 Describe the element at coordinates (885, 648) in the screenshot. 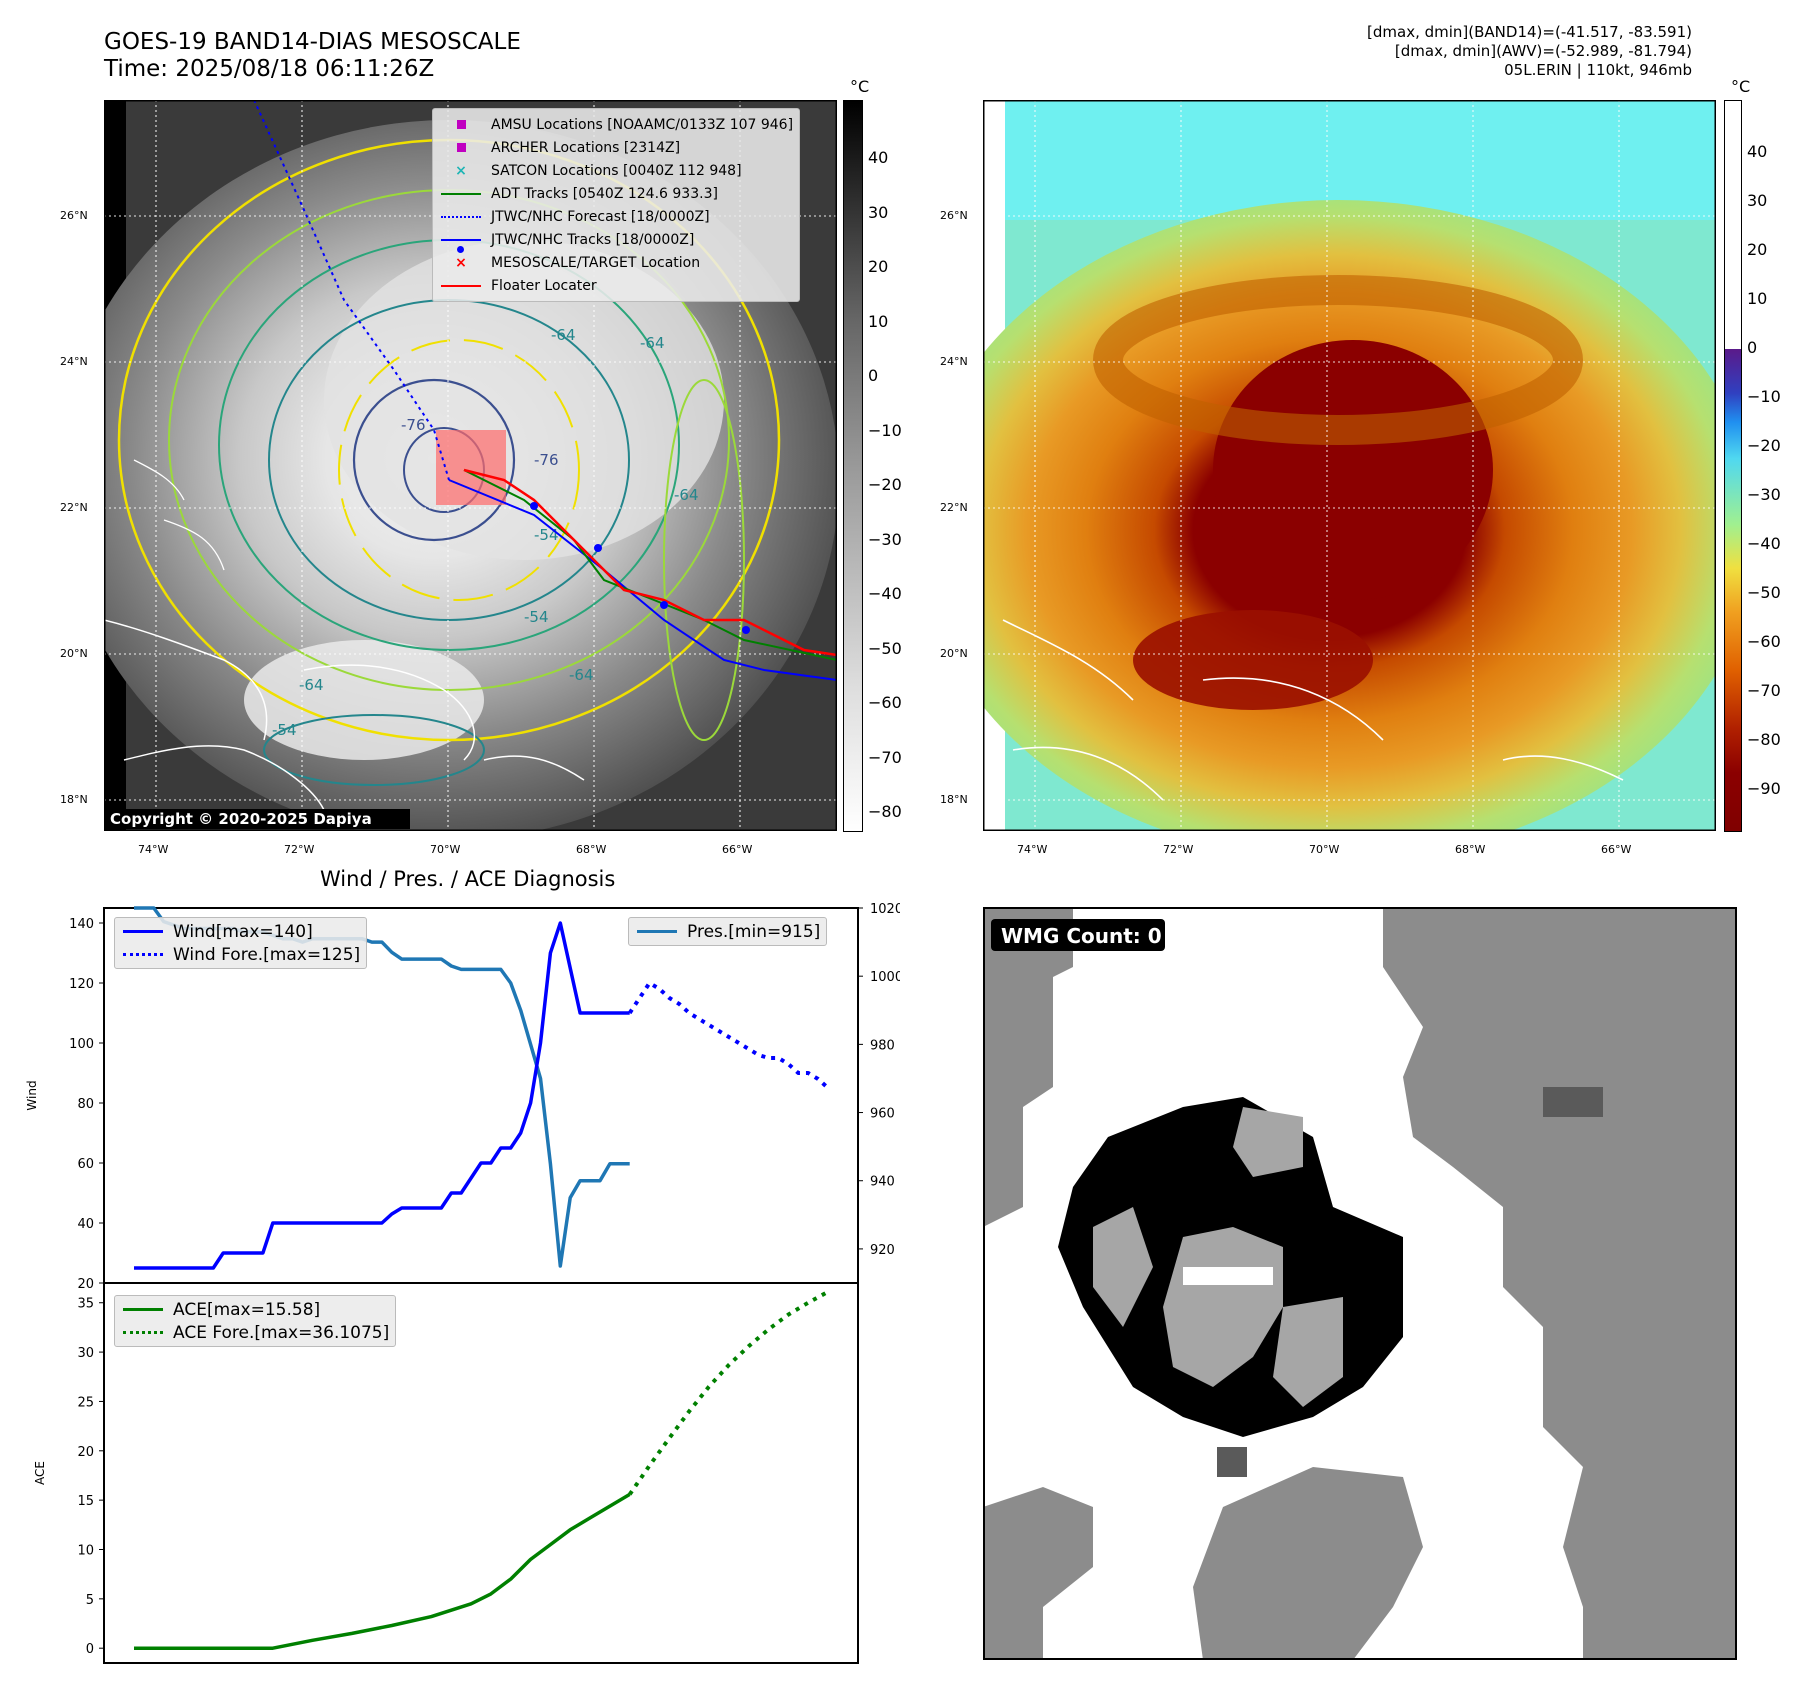

I see `colorbar-tick-label: −50` at that location.